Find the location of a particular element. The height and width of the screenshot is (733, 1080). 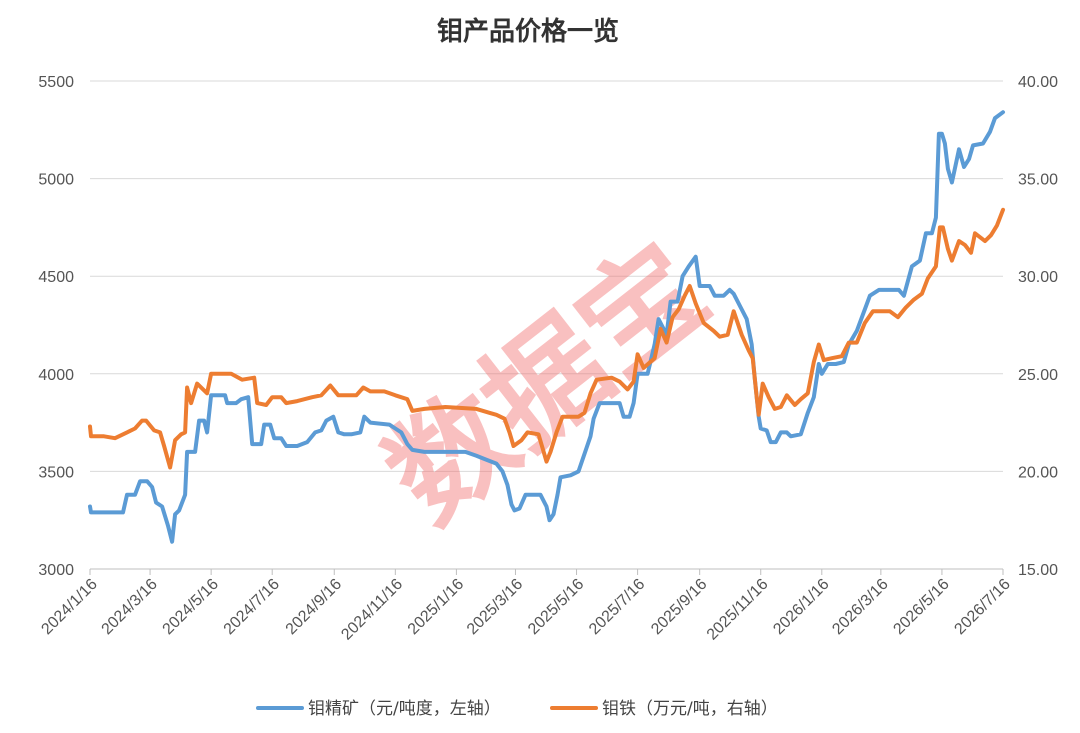

legend-label: 钼铁（万元/吨，右轴） is located at coordinates (690, 709).